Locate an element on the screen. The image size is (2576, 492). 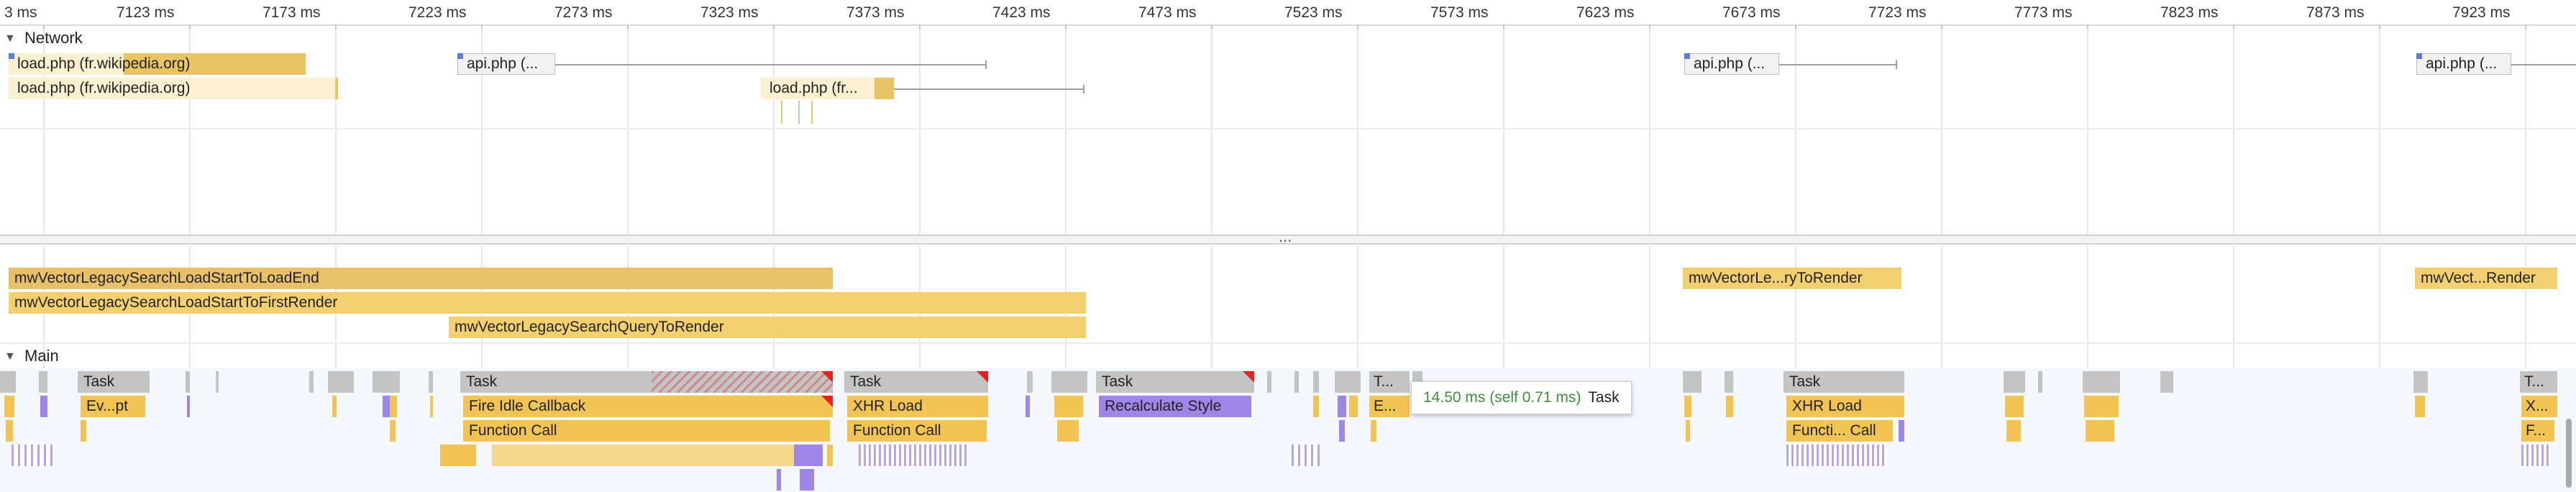
main-section-title: Main is located at coordinates (41, 356).